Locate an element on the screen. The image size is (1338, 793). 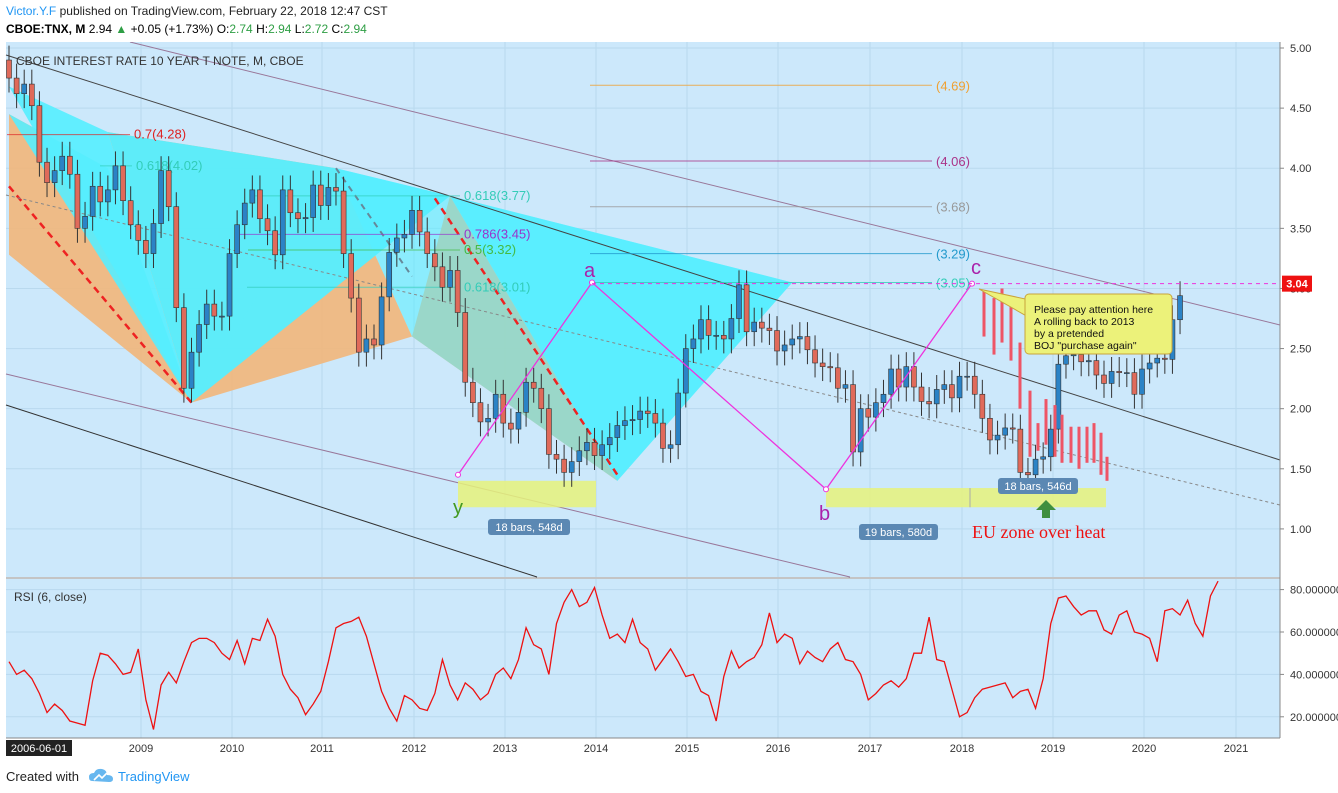
wave-label-c: c is located at coordinates (976, 268).